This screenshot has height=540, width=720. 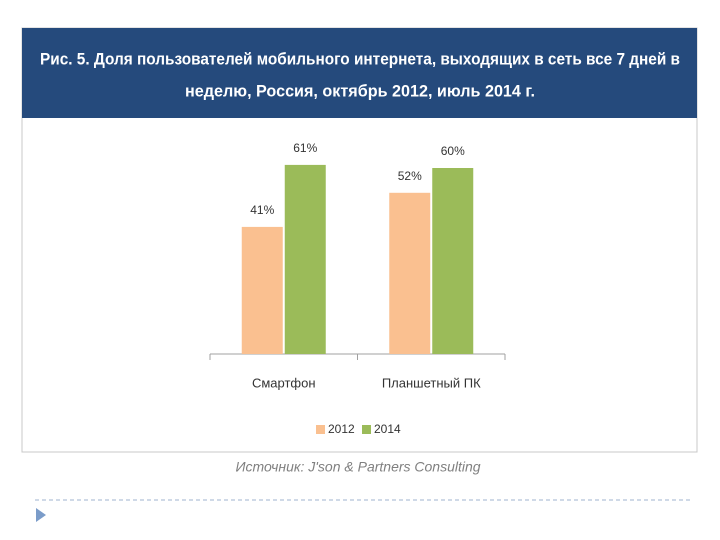 I want to click on source-note: Источник: J'son & Partners Consulting, so click(x=357, y=467).